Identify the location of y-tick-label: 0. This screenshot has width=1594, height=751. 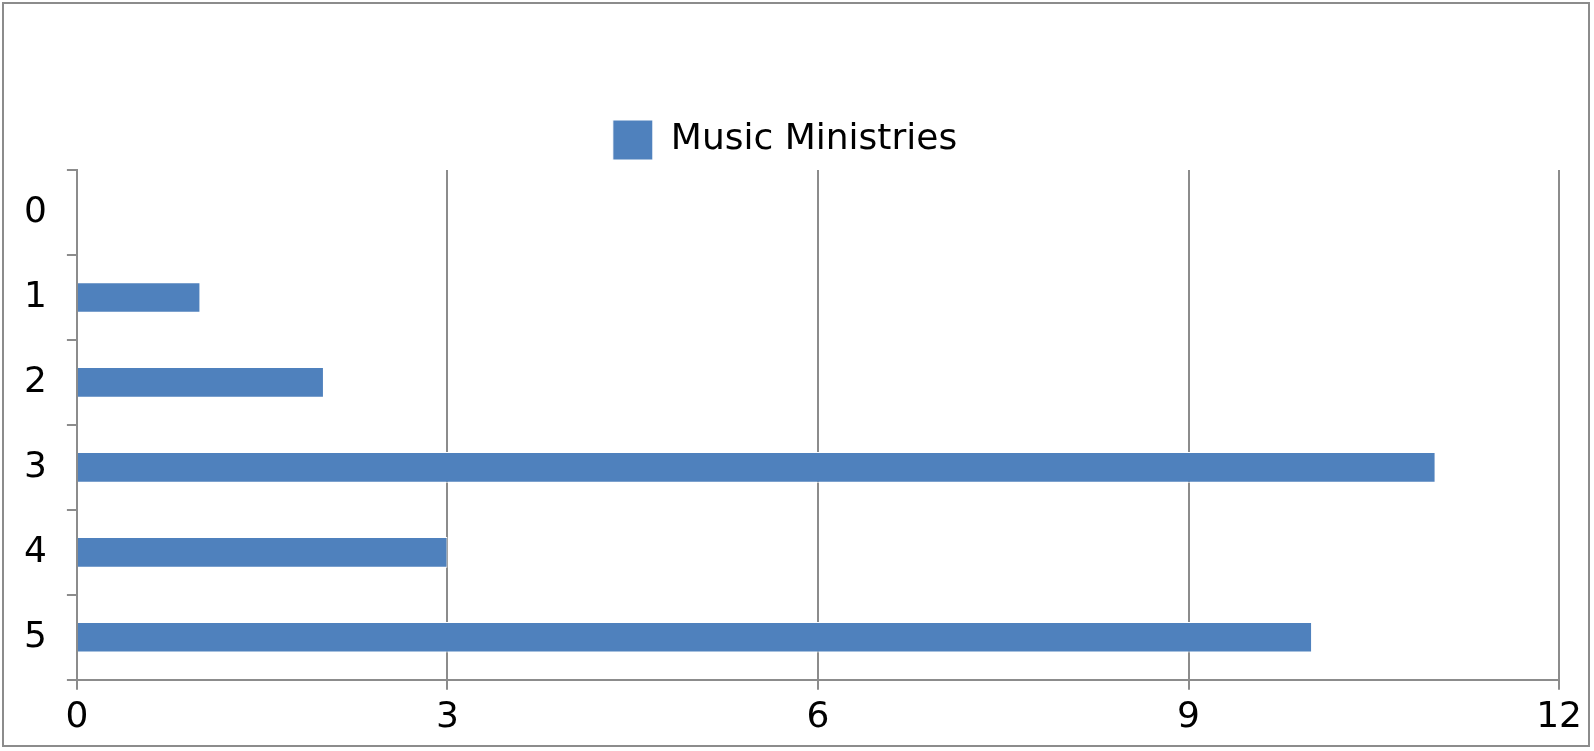
(35, 209).